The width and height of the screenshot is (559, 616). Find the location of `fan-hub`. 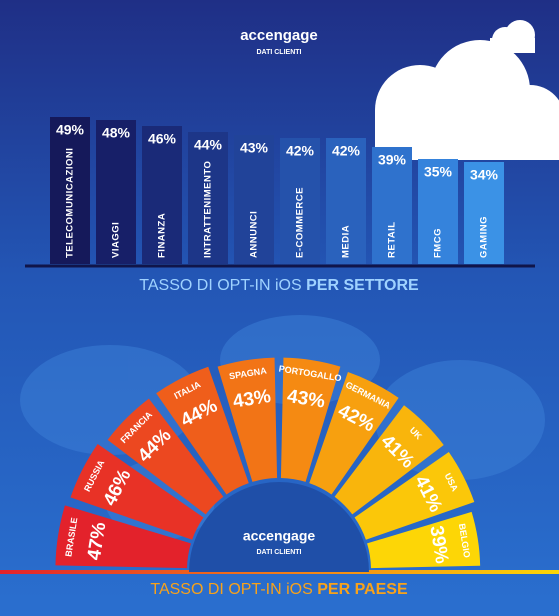

fan-hub is located at coordinates (279, 527).